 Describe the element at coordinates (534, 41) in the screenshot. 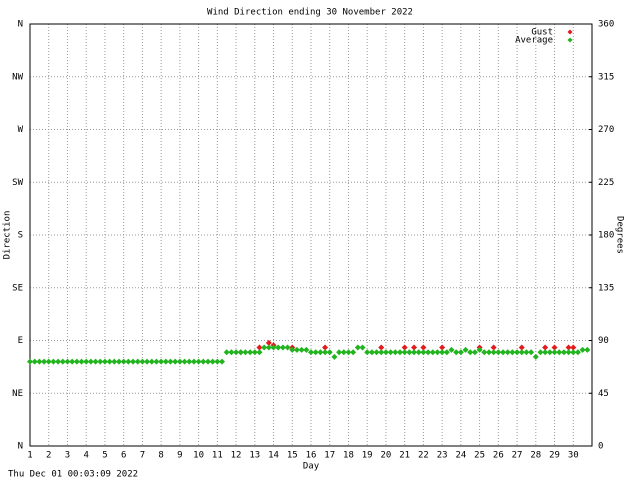

I see `legend-label: Average` at that location.